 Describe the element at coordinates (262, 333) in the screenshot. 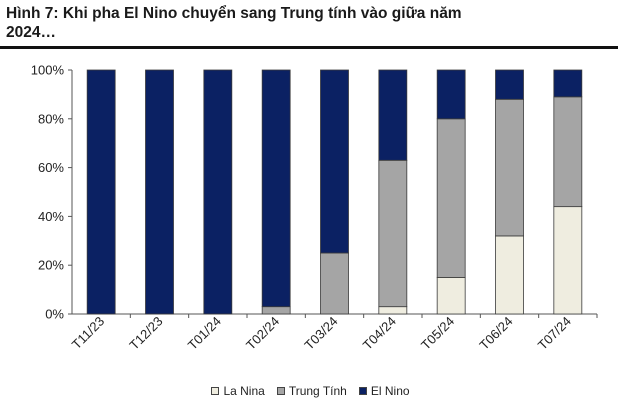

I see `x-tick-label: T02/24` at that location.